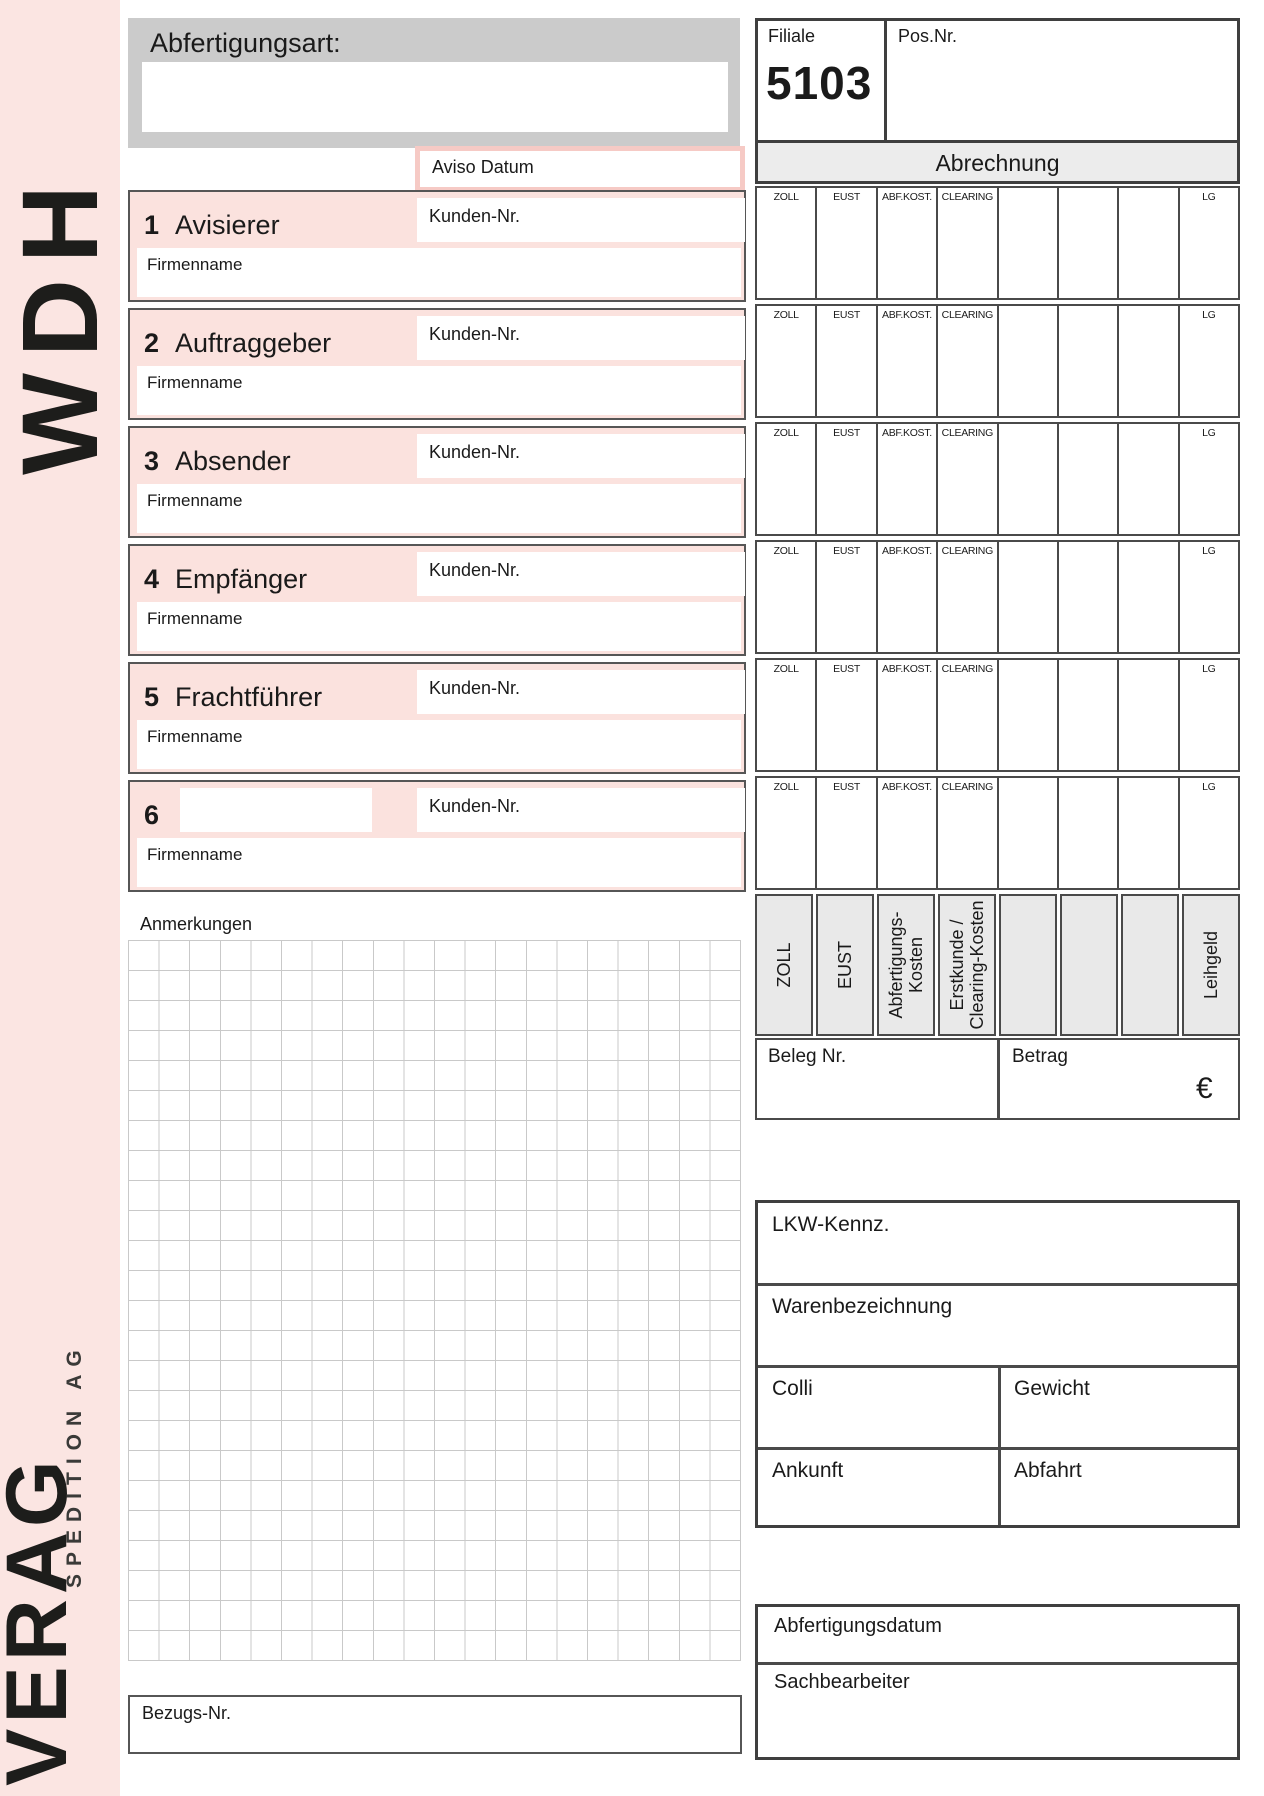  What do you see at coordinates (437, 482) in the screenshot?
I see `party-row-absender: 3 Absender Kunden-Nr. Firmenname` at bounding box center [437, 482].